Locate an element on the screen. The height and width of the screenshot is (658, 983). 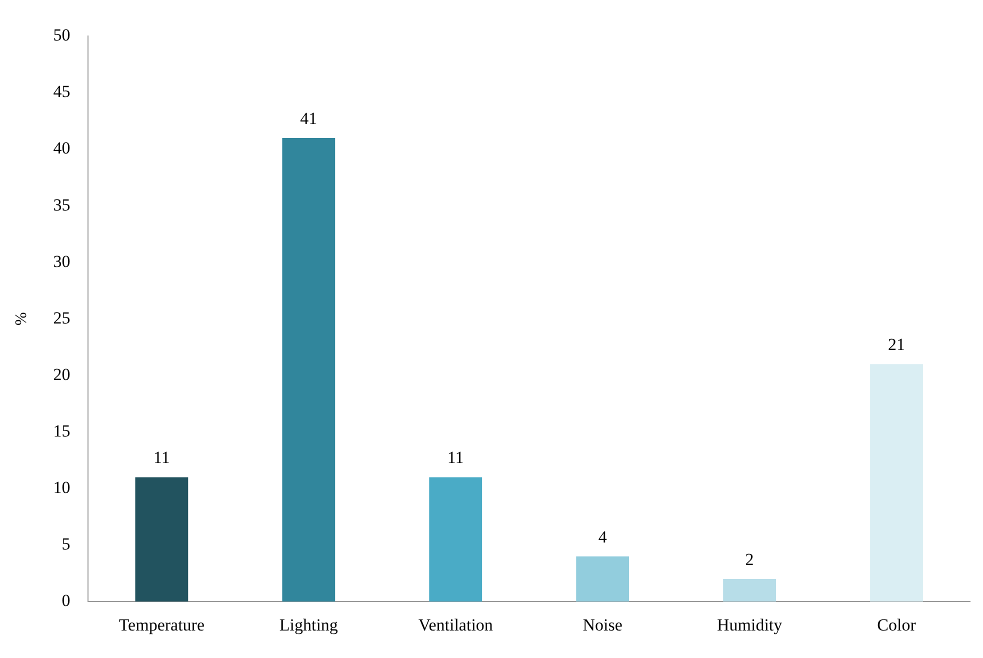
data-label: 41 is located at coordinates (309, 118).